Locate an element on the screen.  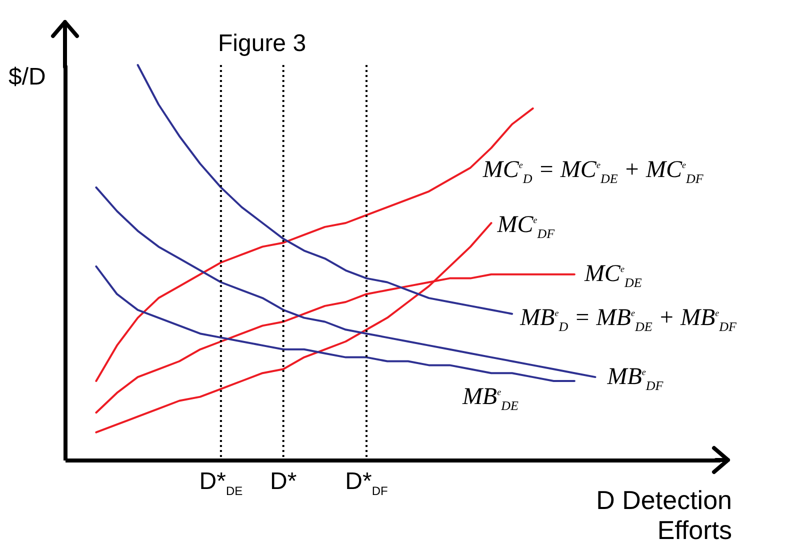
chart-title: Figure 3 is located at coordinates (262, 43).